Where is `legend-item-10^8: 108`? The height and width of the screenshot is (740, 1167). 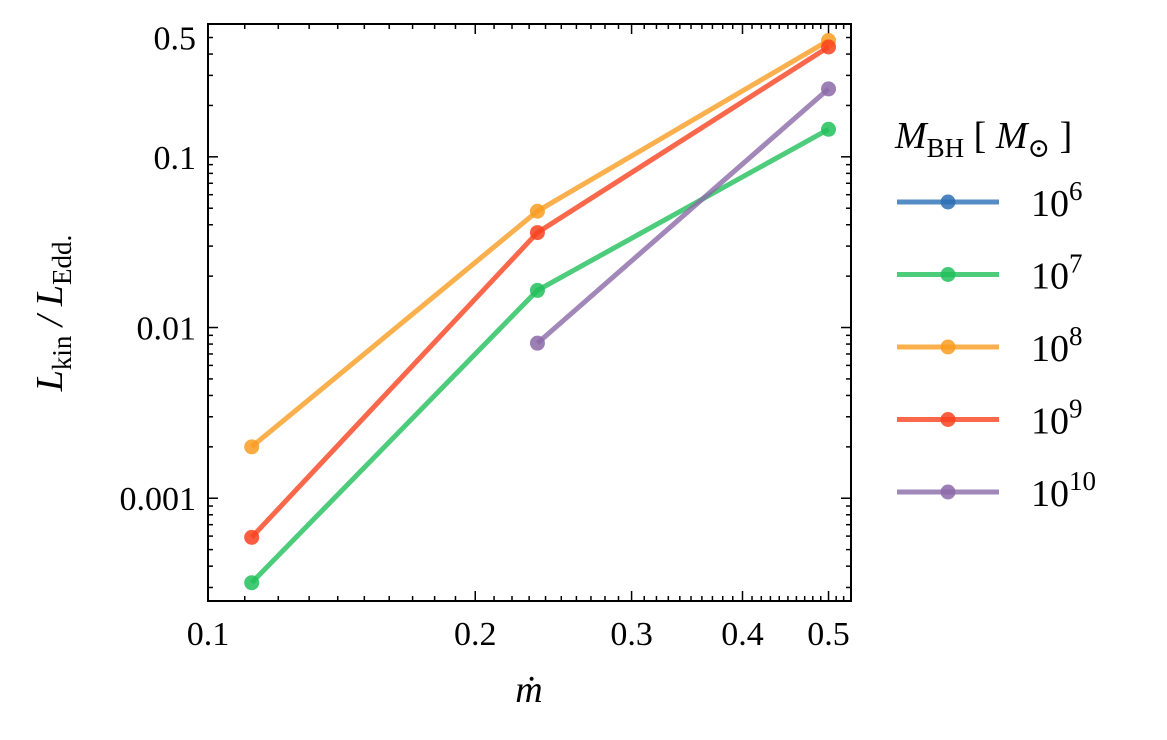 legend-item-10^8: 108 is located at coordinates (990, 345).